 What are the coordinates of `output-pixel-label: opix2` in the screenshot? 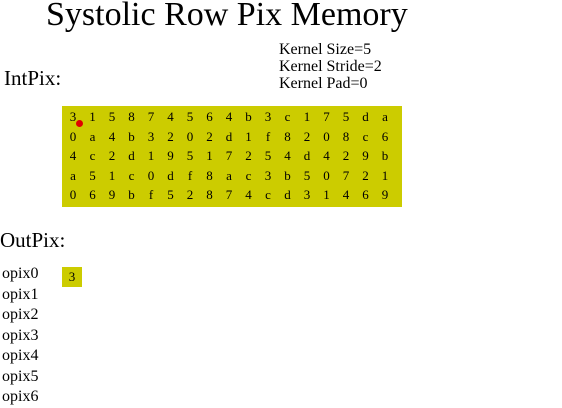 It's located at (20, 314).